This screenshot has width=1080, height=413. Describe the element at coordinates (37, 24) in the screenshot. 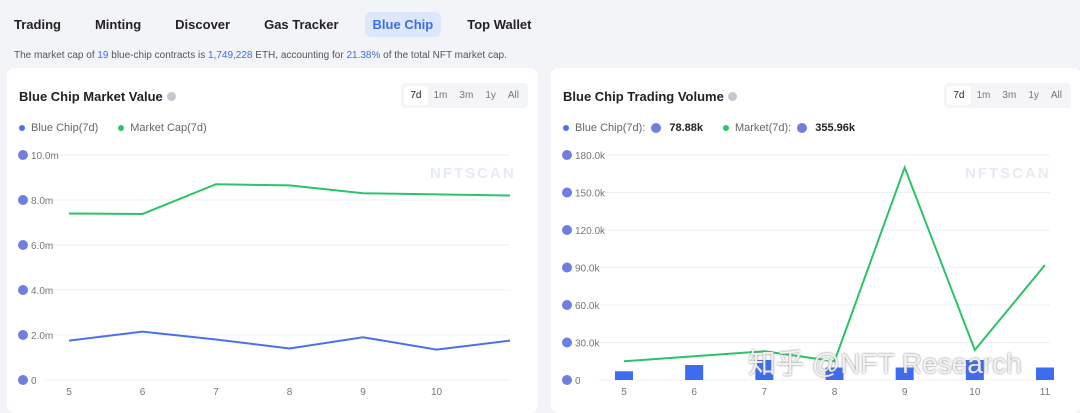

I see `tab-trading: Trading` at that location.